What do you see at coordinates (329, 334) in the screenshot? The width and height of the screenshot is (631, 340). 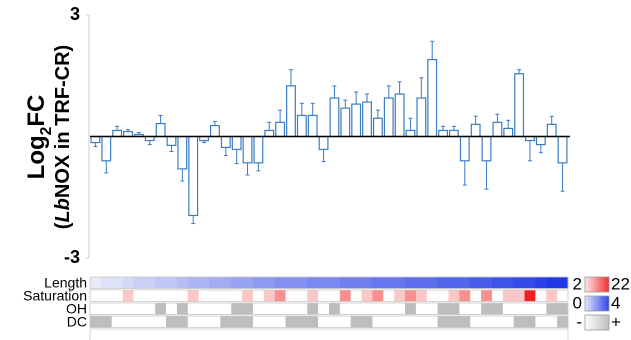 I see `track-cut` at bounding box center [329, 334].